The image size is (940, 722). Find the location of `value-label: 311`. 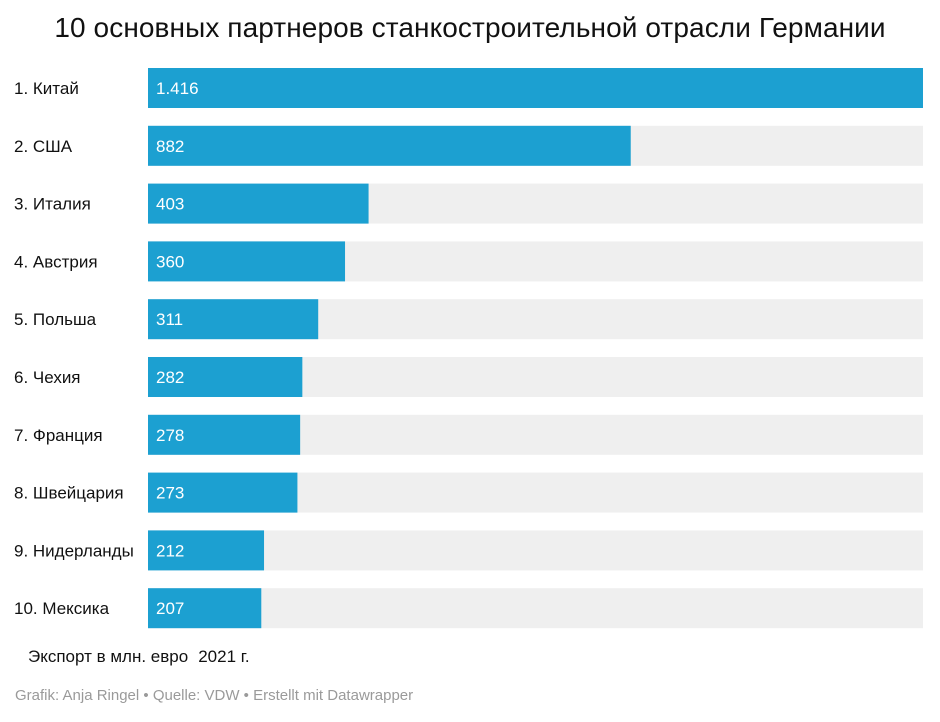

value-label: 311 is located at coordinates (169, 319).